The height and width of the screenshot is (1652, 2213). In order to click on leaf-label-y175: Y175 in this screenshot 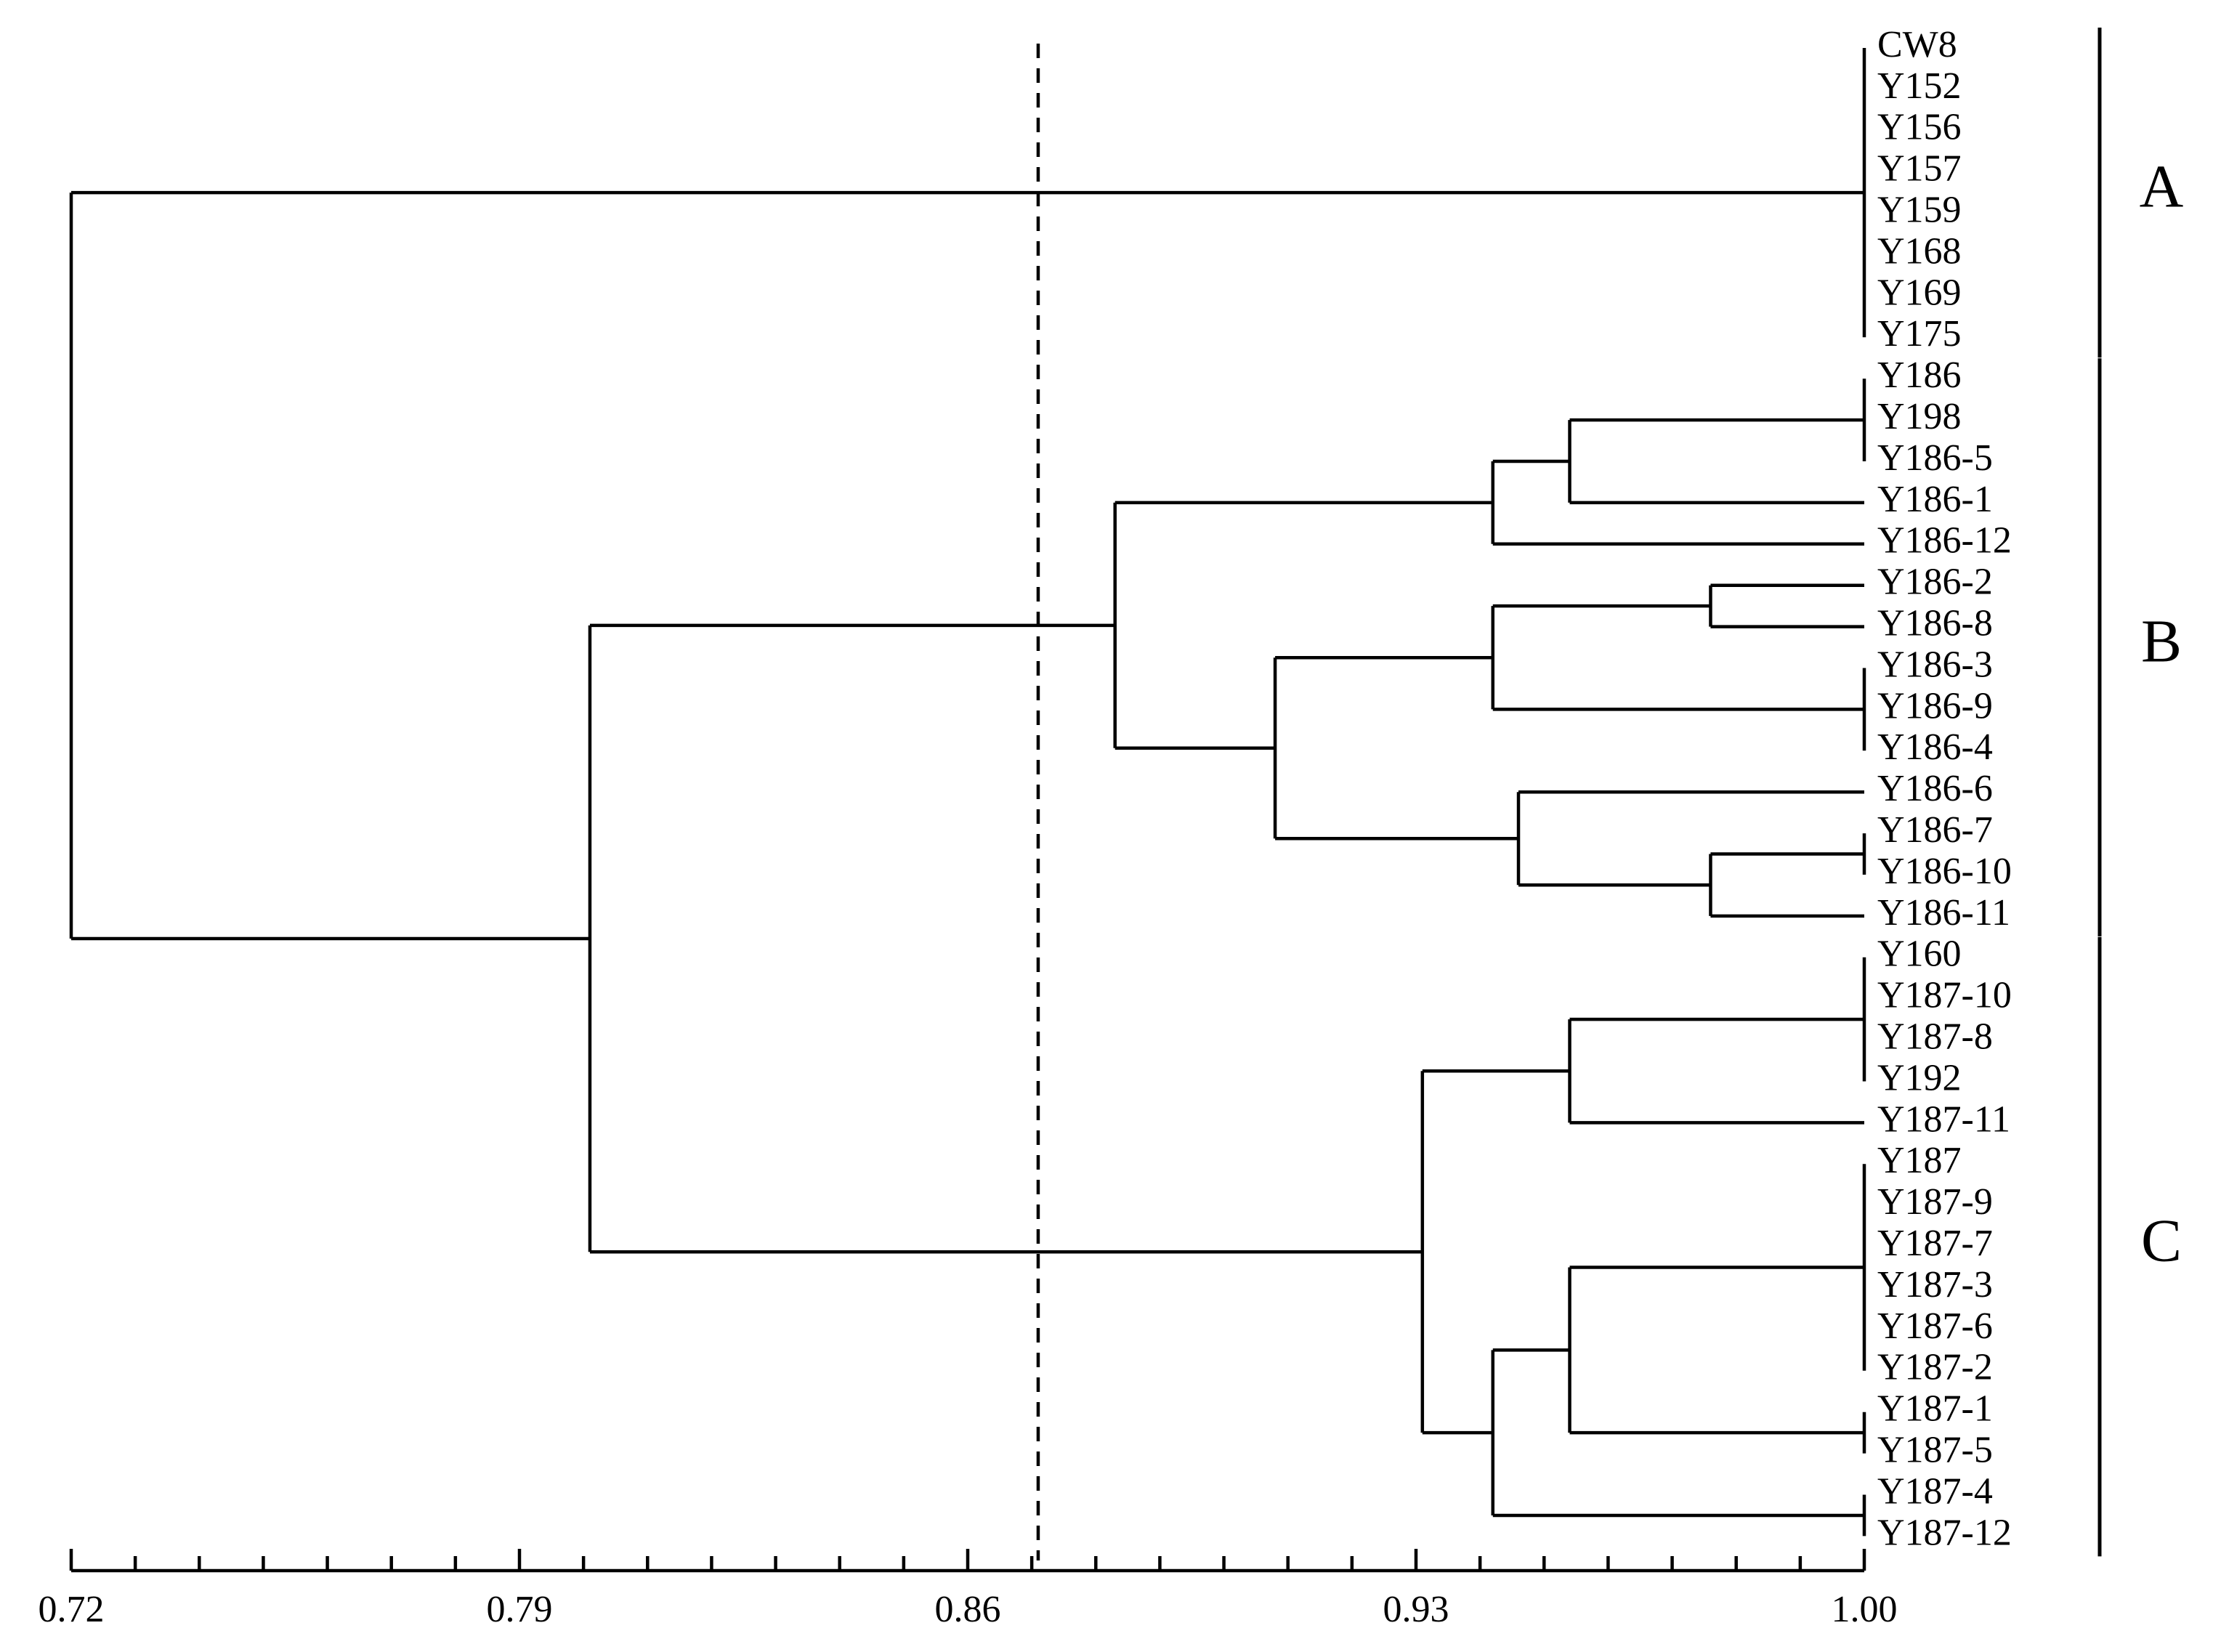, I will do `click(1919, 334)`.